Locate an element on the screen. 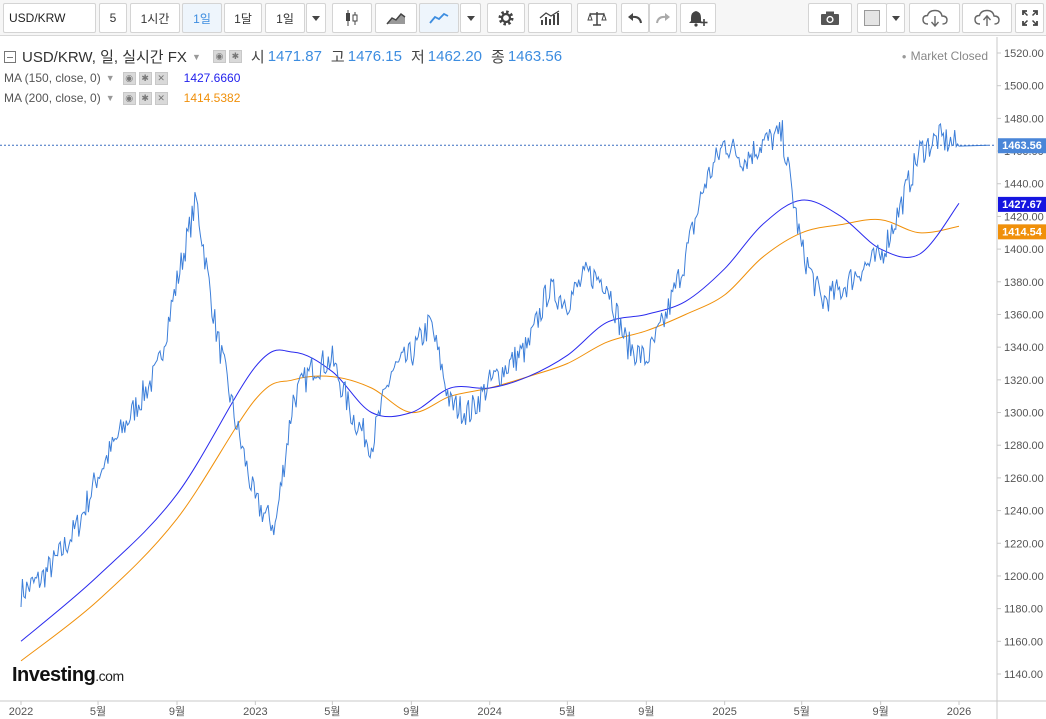 This screenshot has height=719, width=1046. color-box-icon is located at coordinates (872, 18).